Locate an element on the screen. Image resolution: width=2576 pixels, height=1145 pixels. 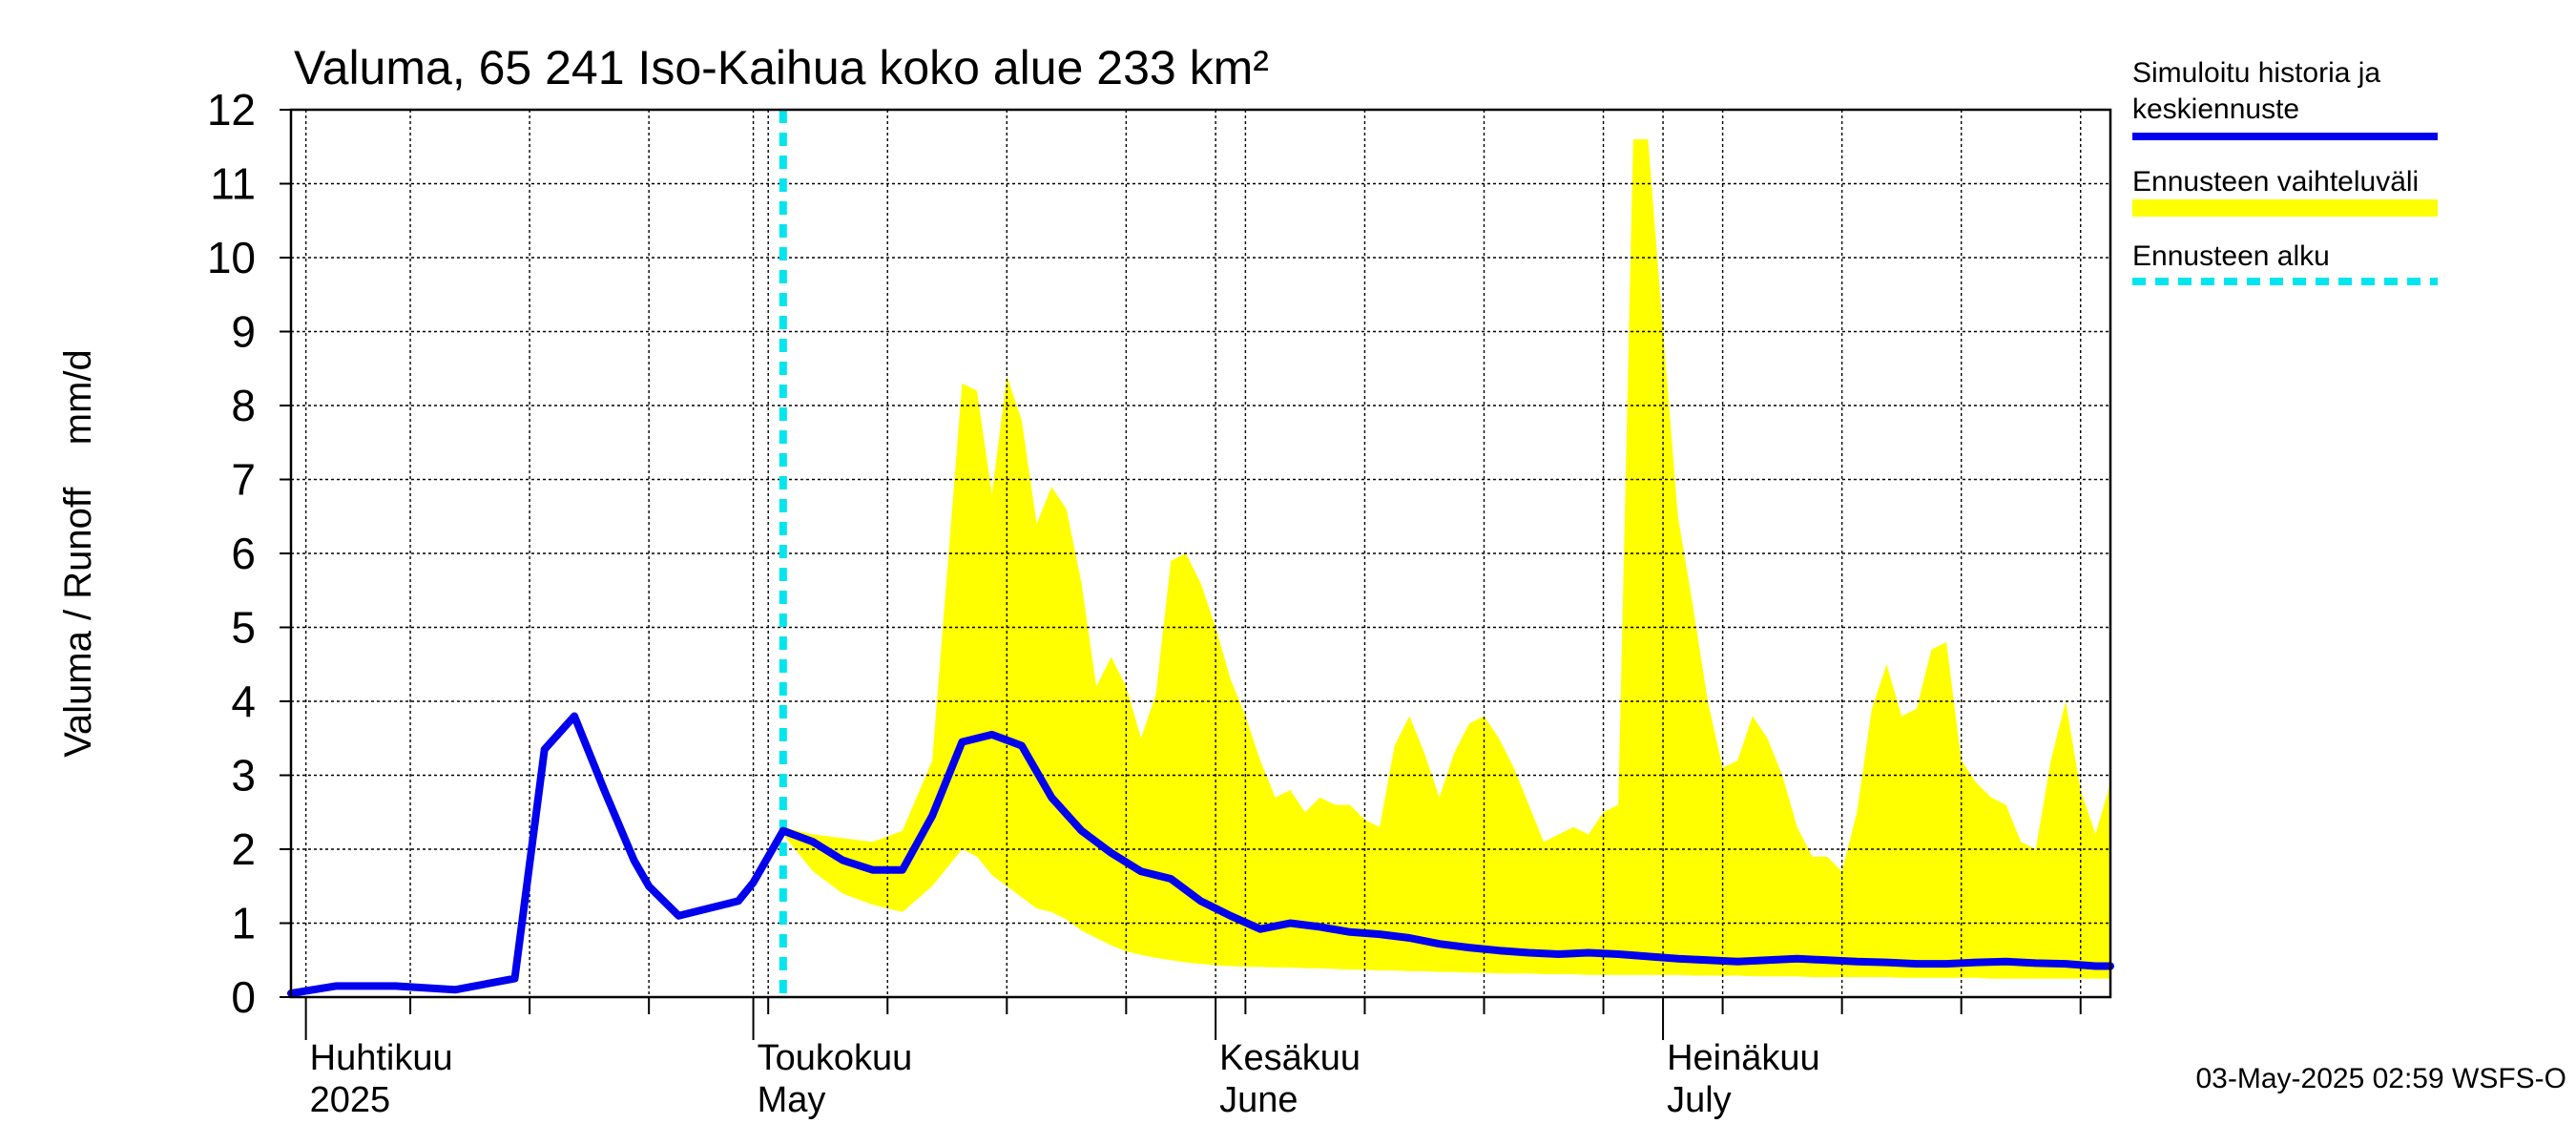
x-month-sublabel: June is located at coordinates (1258, 1100).